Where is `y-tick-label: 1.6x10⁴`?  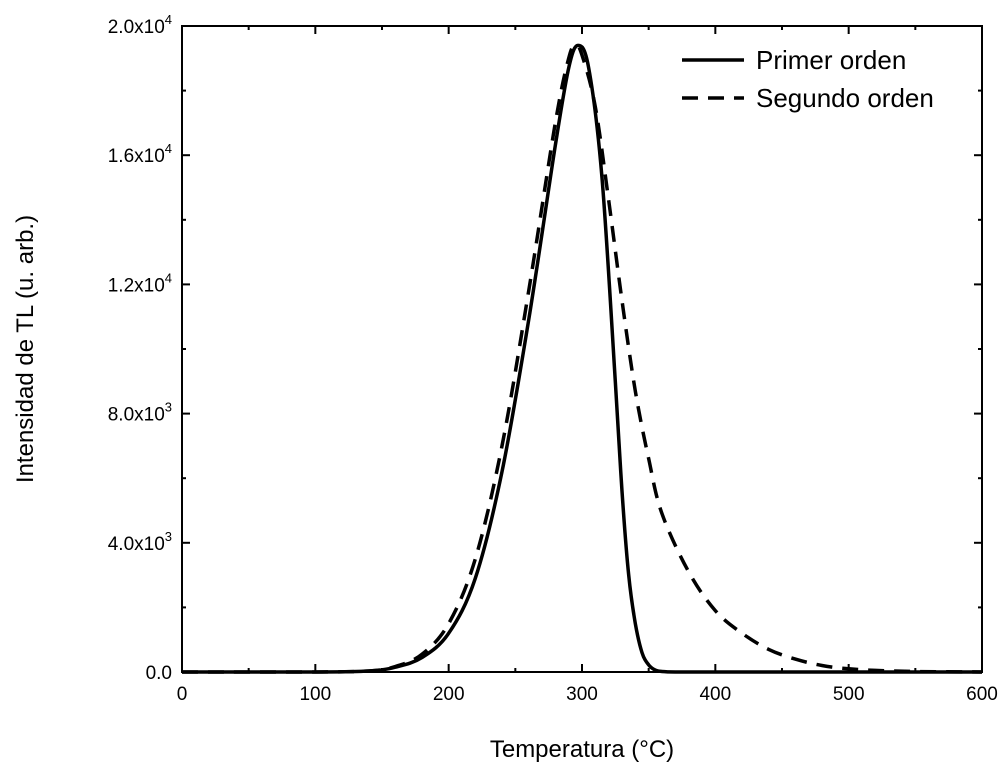 y-tick-label: 1.6x10⁴ is located at coordinates (140, 154).